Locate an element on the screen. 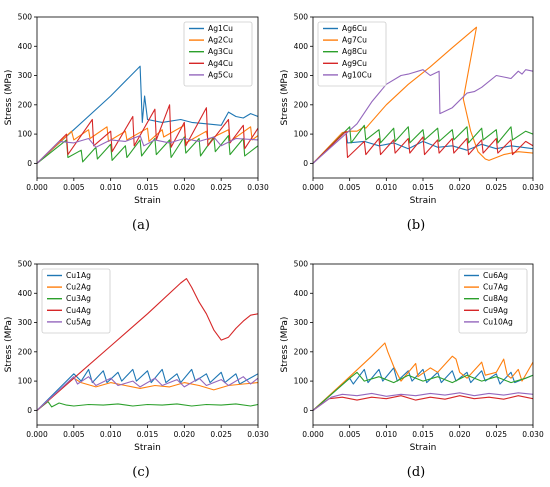 The width and height of the screenshot is (550, 487). panel-caption-d: (d) is located at coordinates (416, 472).